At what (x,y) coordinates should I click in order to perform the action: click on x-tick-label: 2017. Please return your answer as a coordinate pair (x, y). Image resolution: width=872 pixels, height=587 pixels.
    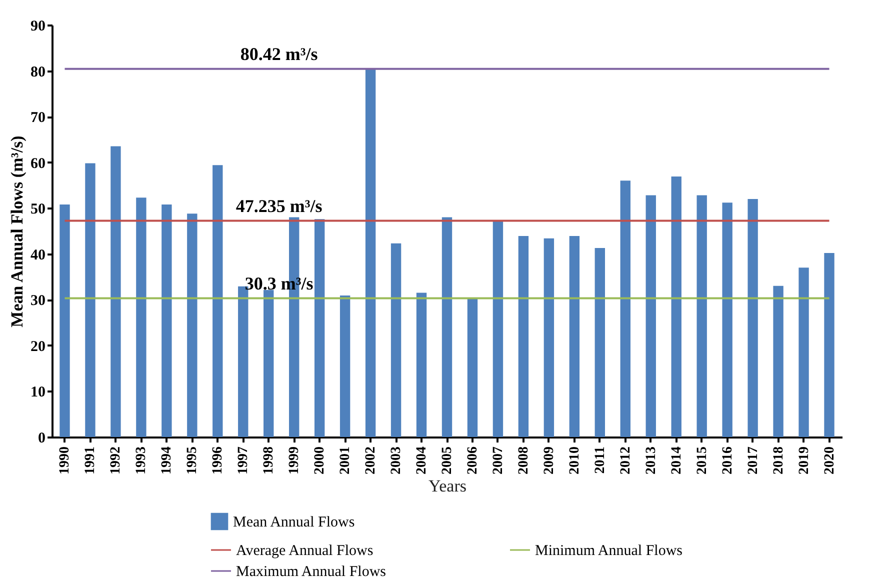
    Looking at the image, I should click on (753, 460).